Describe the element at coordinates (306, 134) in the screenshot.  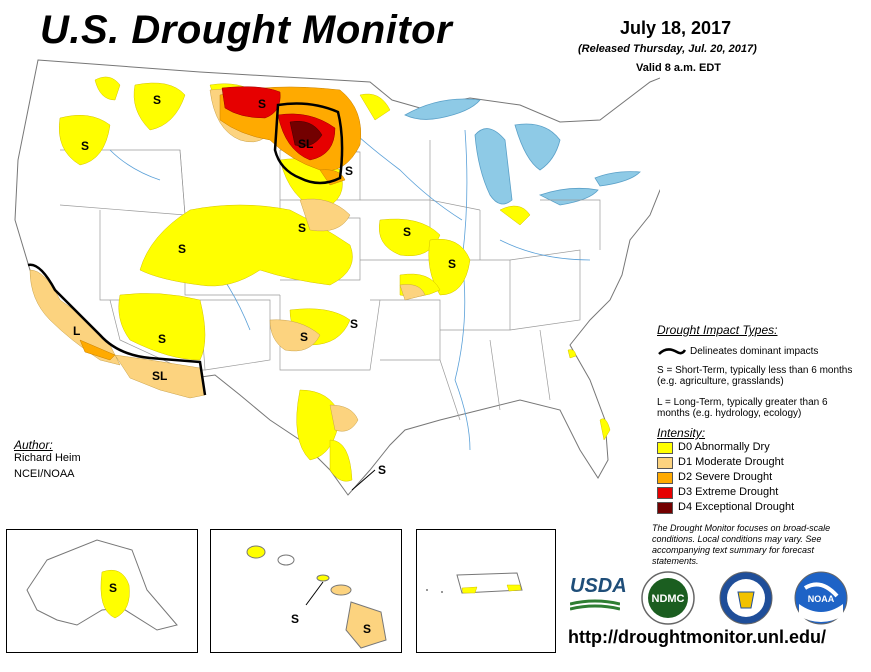
I see `d4-areas` at that location.